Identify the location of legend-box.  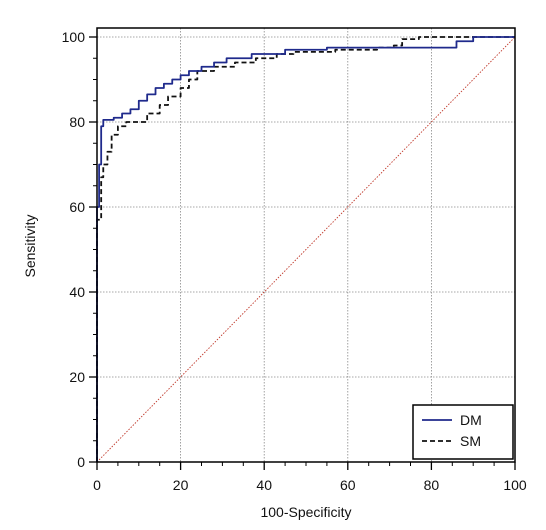
(463, 432).